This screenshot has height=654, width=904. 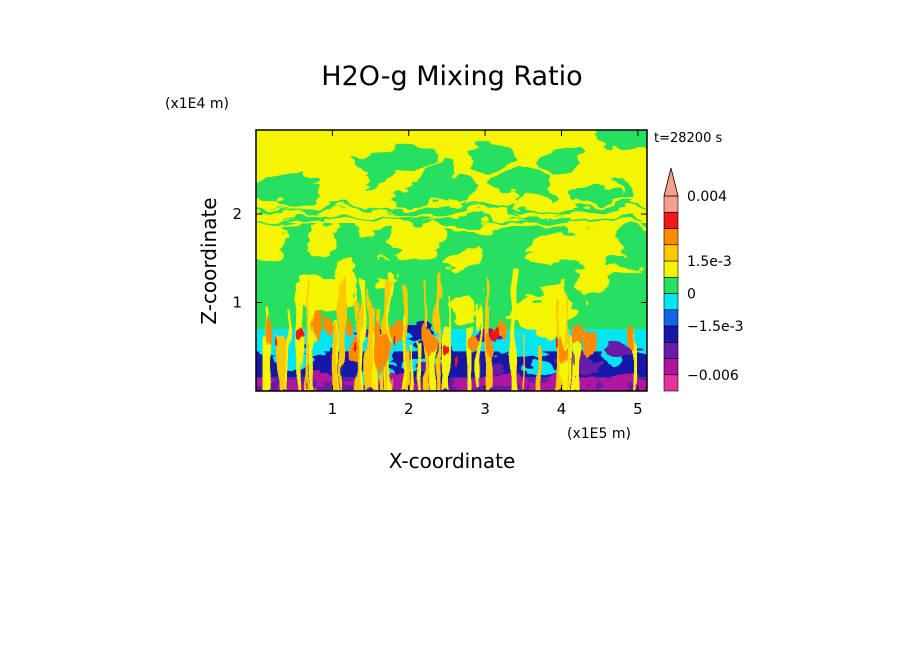 What do you see at coordinates (451, 76) in the screenshot?
I see `chart-title: H2O-g Mixing Ratio` at bounding box center [451, 76].